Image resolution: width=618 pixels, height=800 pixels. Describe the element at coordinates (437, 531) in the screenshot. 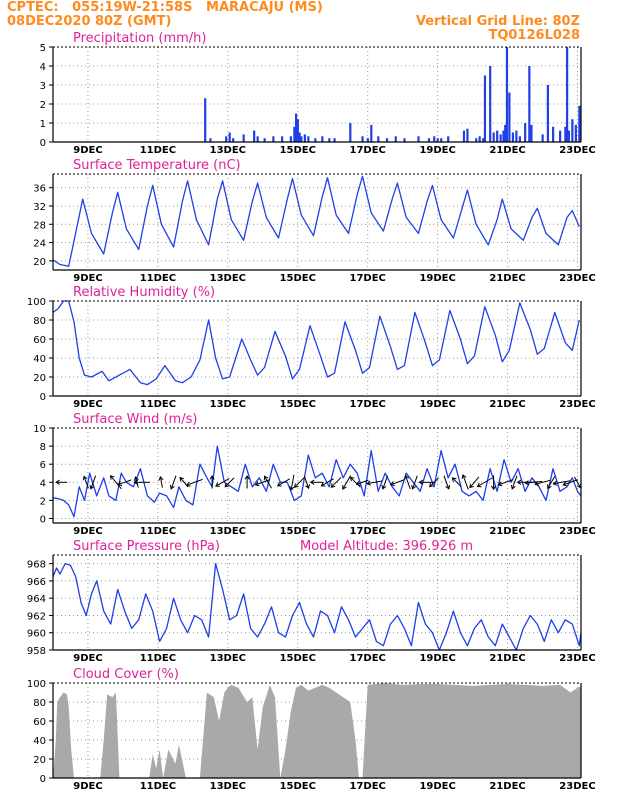

I see `x-tick-label: 19DEC` at that location.